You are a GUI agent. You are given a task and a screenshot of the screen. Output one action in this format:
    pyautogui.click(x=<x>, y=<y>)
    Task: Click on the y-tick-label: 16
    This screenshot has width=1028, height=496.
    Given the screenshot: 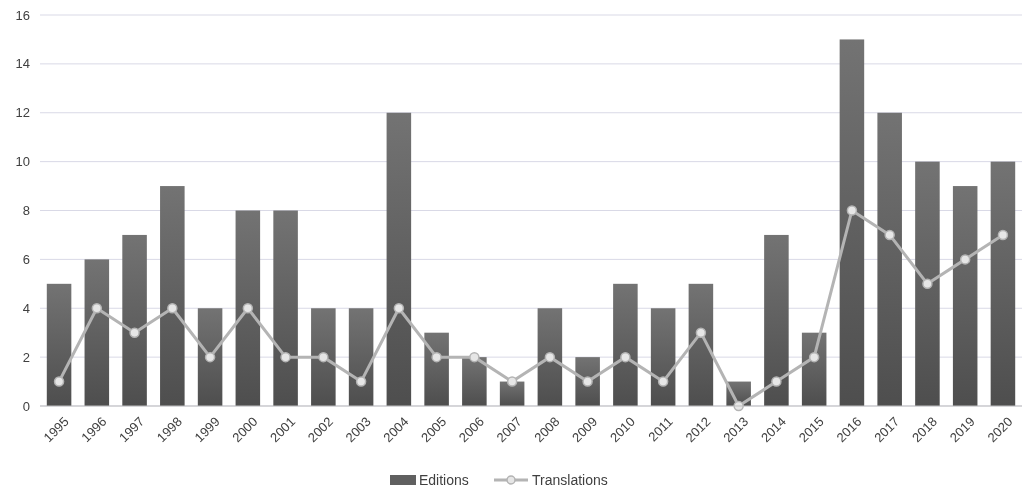 What is the action you would take?
    pyautogui.click(x=22, y=15)
    